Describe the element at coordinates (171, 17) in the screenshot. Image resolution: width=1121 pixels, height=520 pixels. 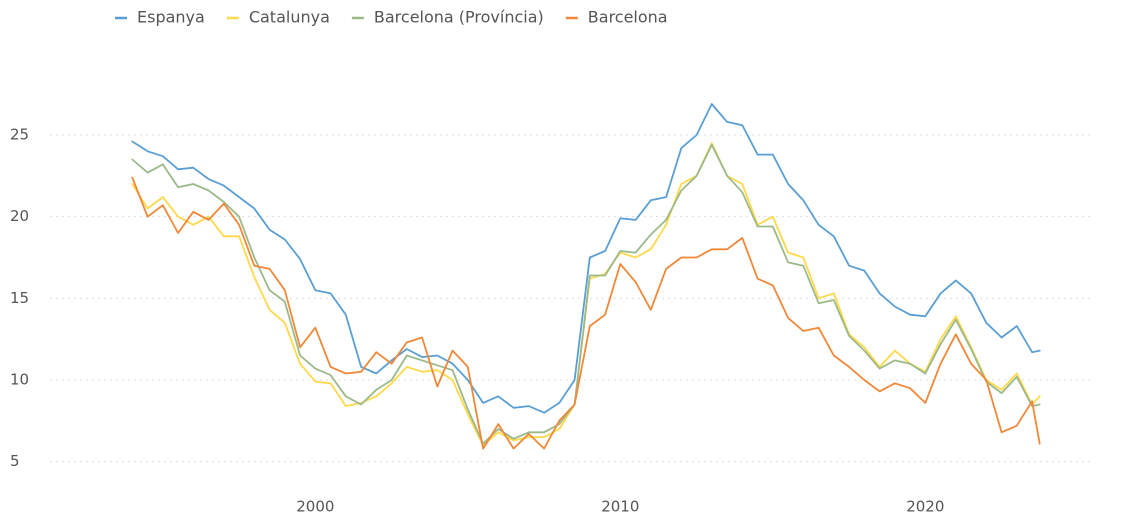
I see `legend-label: Espanya` at that location.